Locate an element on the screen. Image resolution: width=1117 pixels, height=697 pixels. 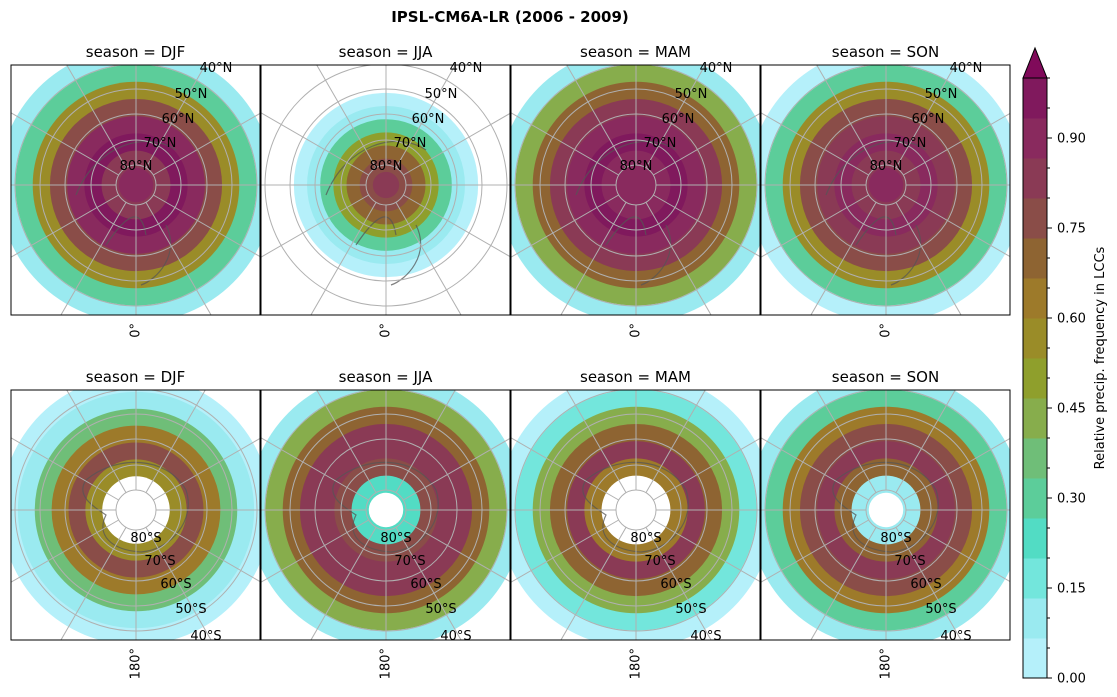
longitude-label: 0° is located at coordinates (886, 330).